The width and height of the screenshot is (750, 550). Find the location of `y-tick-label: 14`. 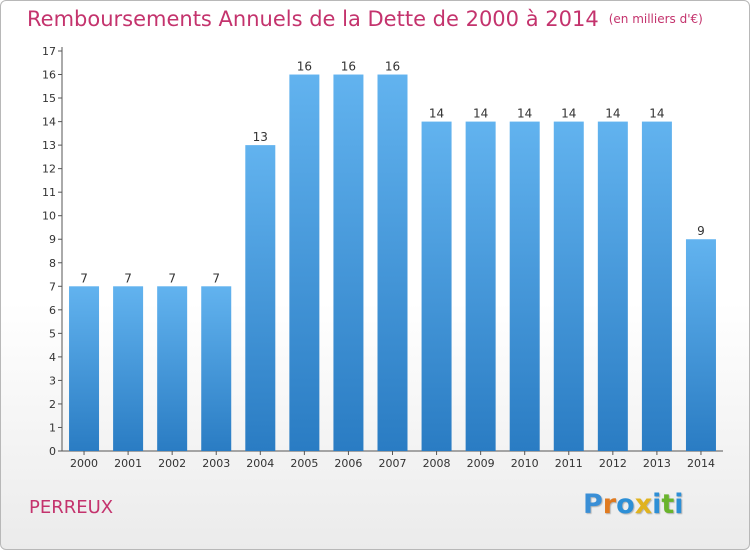

y-tick-label: 14 is located at coordinates (49, 122).